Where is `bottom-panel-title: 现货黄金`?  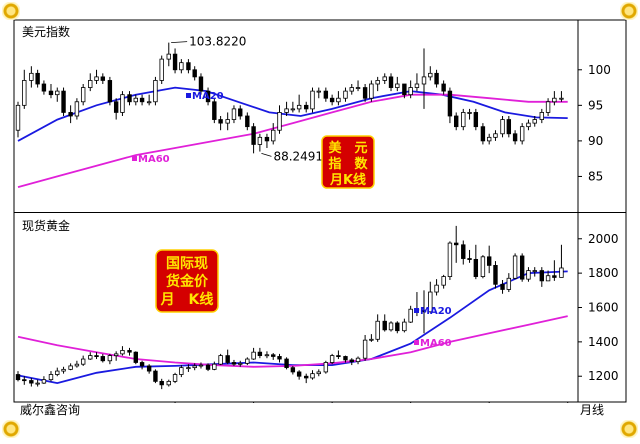
bottom-panel-title: 现货黄金 is located at coordinates (46, 225).